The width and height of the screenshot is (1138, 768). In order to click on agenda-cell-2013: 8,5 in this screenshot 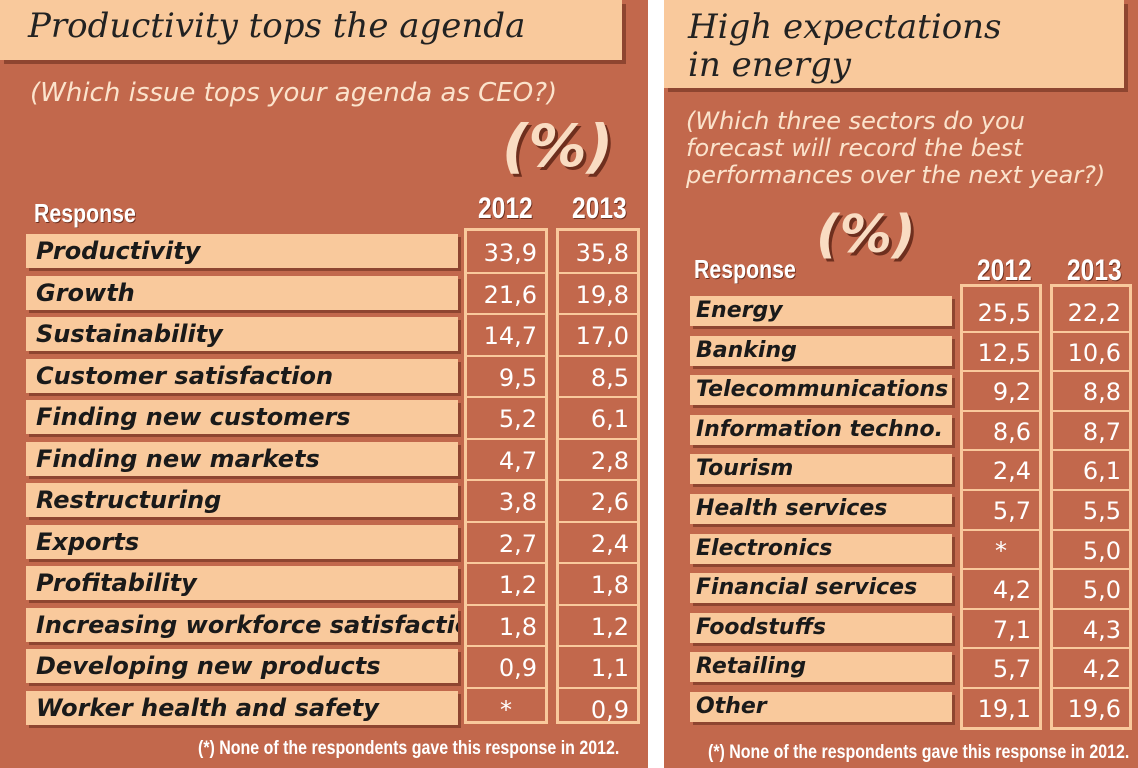, I will do `click(609, 378)`.